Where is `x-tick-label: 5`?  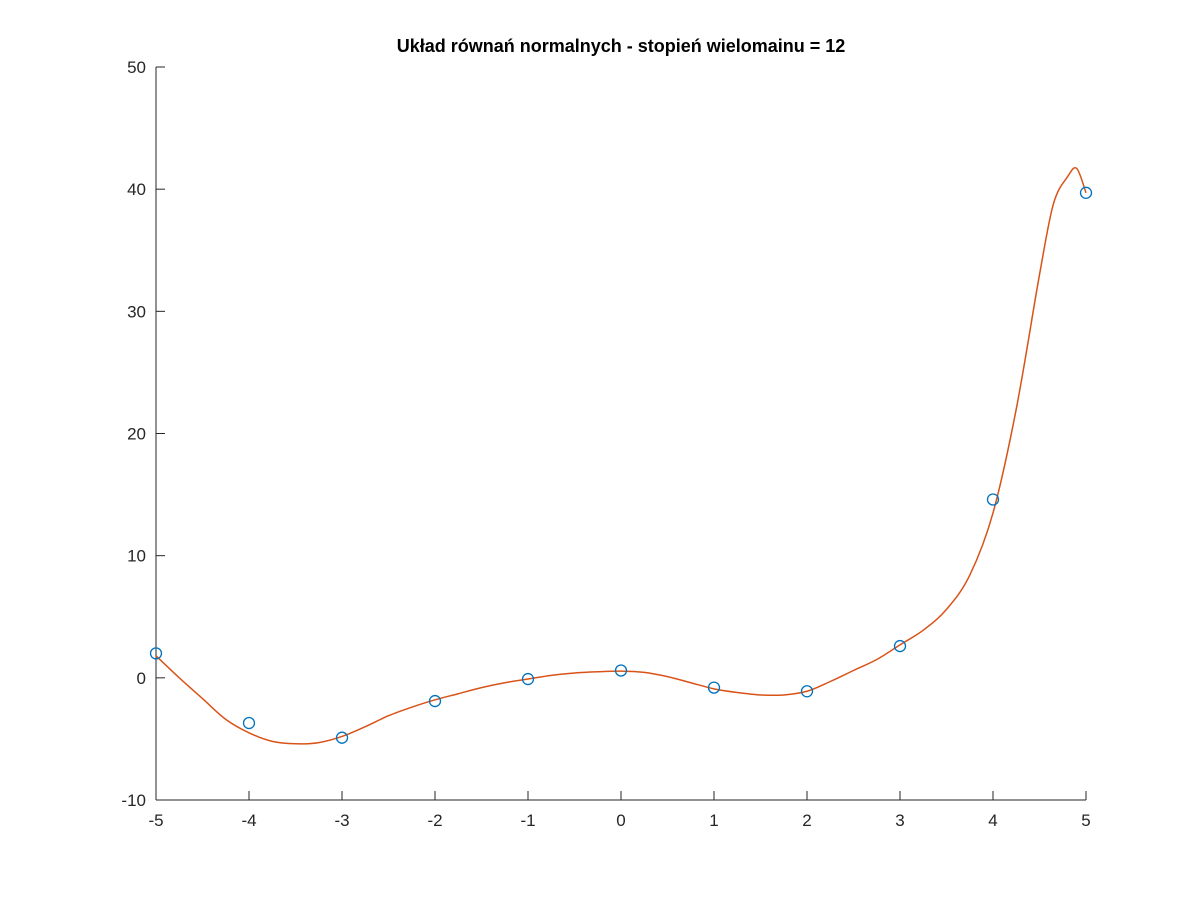 x-tick-label: 5 is located at coordinates (1085, 820).